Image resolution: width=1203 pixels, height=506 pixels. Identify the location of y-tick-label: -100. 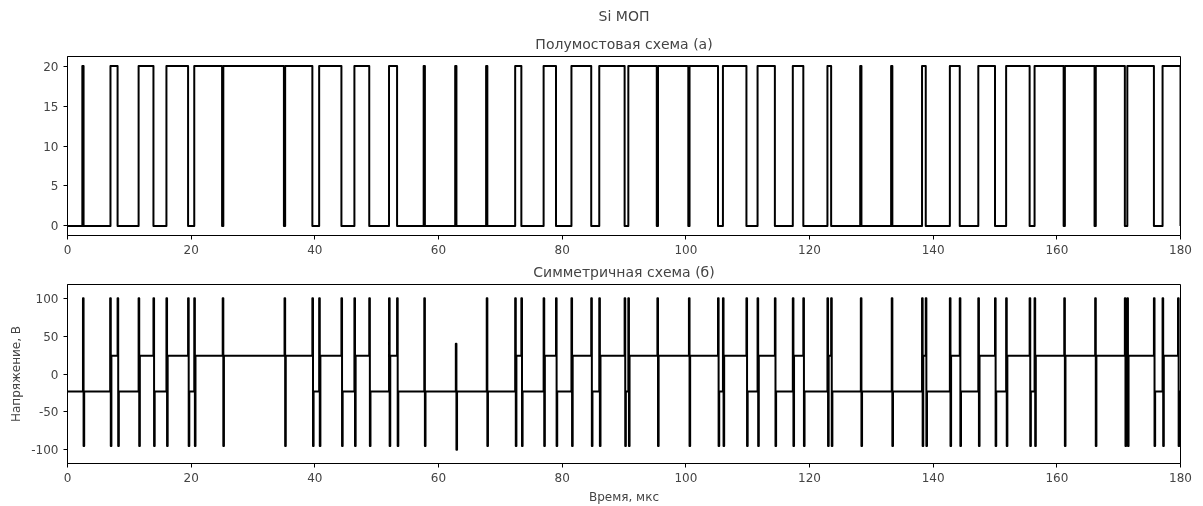
(45, 450).